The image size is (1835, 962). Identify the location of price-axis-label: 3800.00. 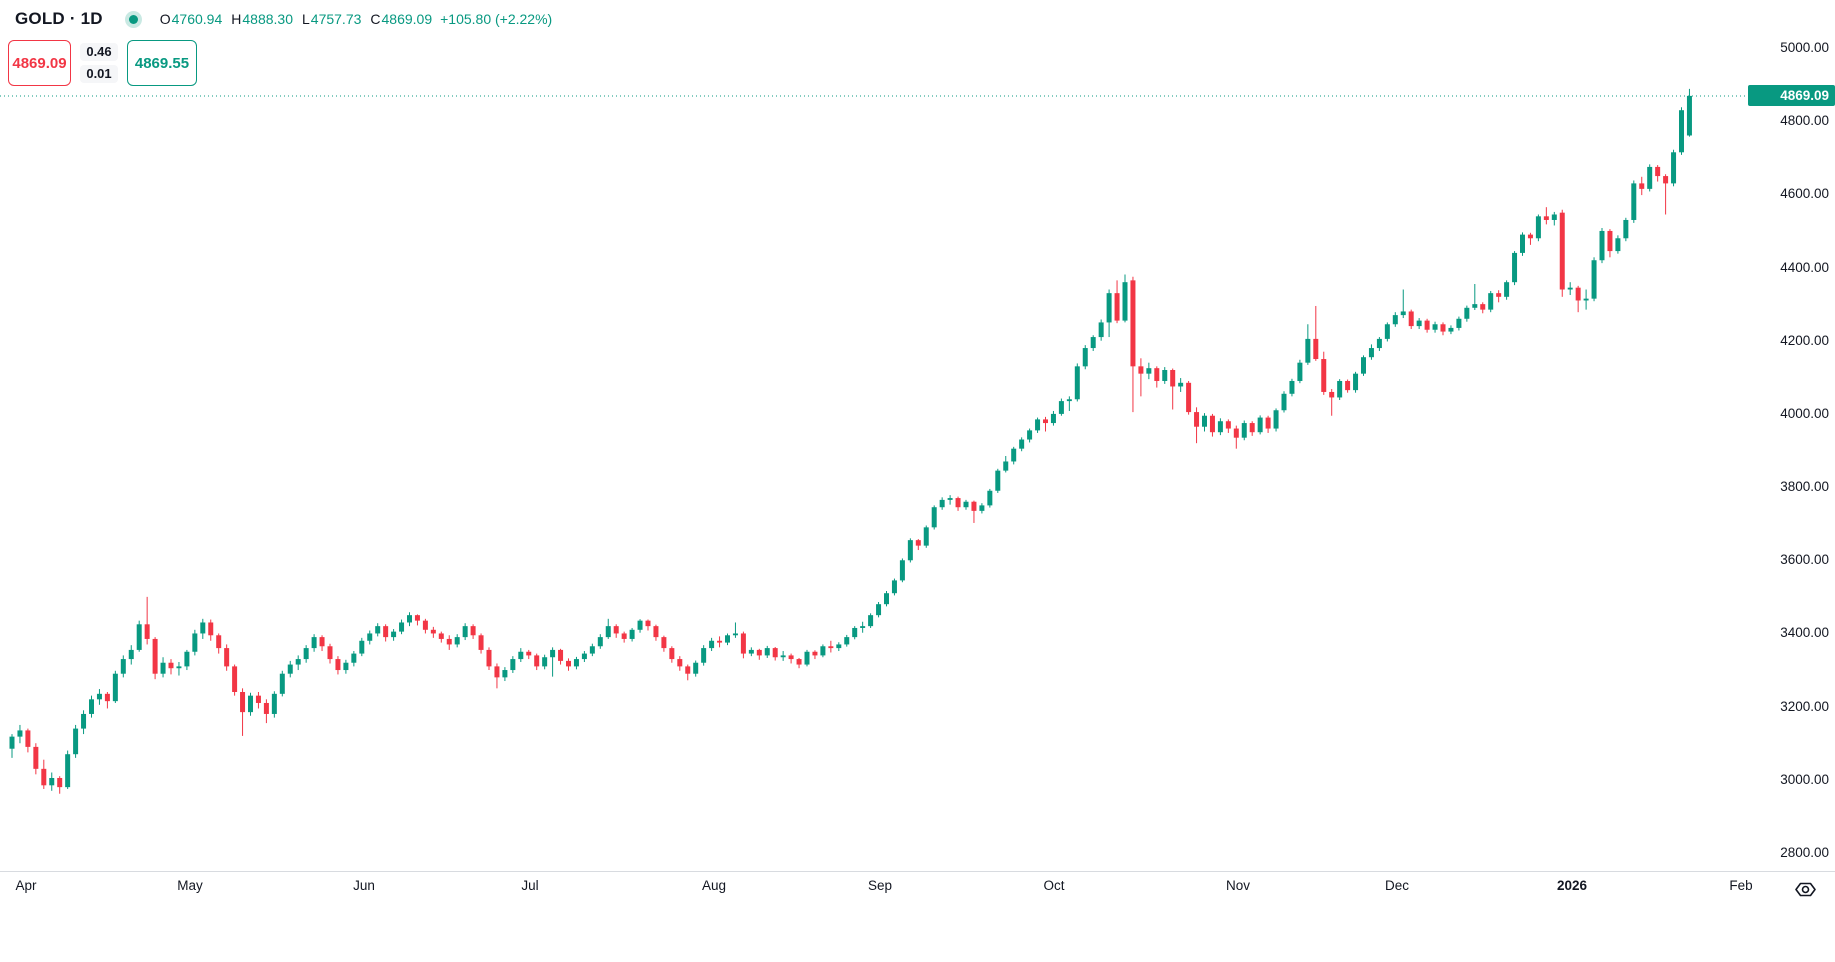
(1804, 487).